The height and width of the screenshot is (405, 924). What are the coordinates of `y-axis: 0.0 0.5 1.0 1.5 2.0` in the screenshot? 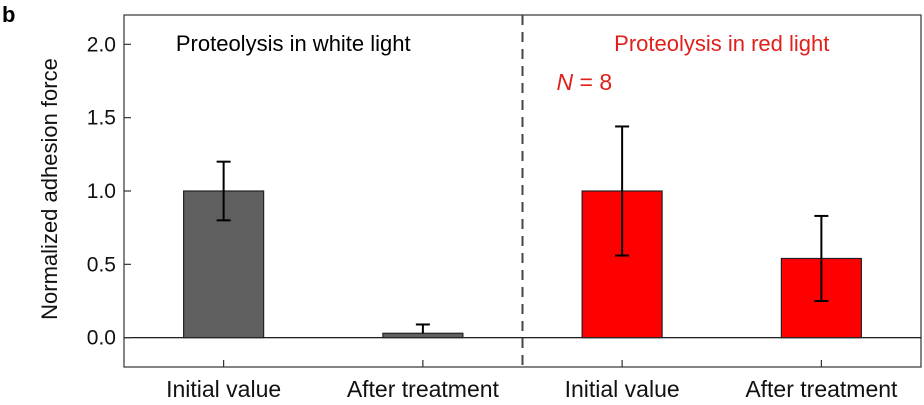 It's located at (109, 191).